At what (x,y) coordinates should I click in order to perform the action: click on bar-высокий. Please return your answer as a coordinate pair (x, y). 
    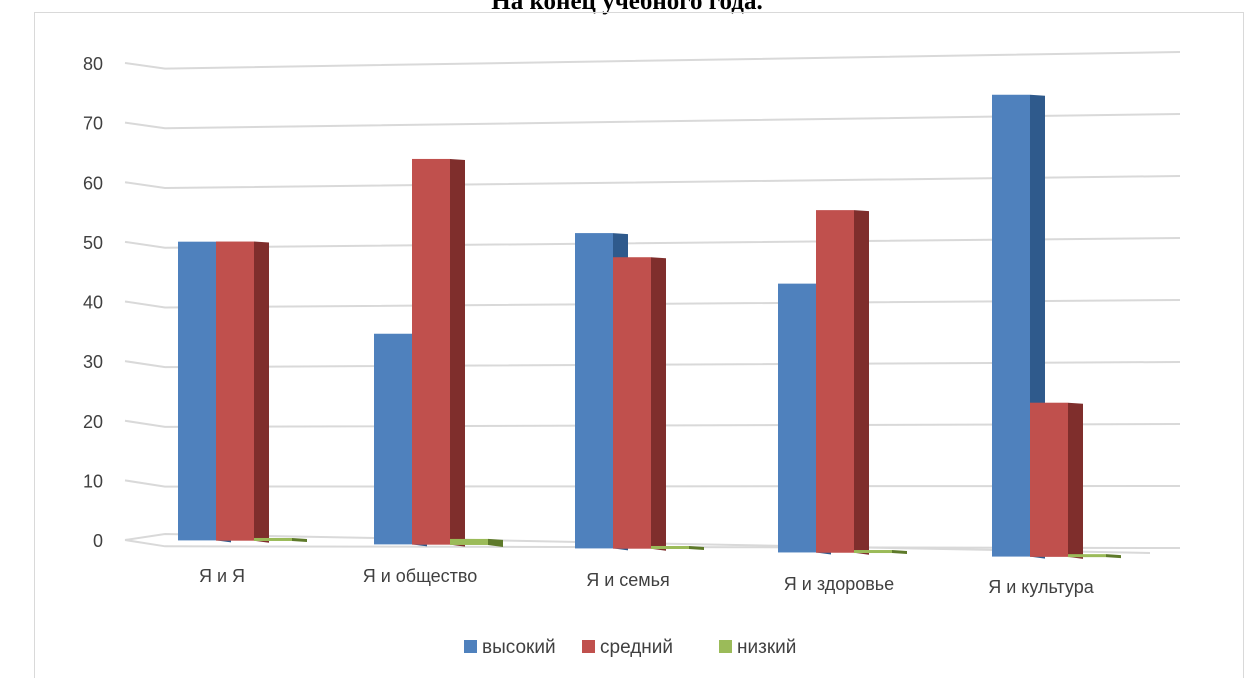
    Looking at the image, I should click on (1018, 326).